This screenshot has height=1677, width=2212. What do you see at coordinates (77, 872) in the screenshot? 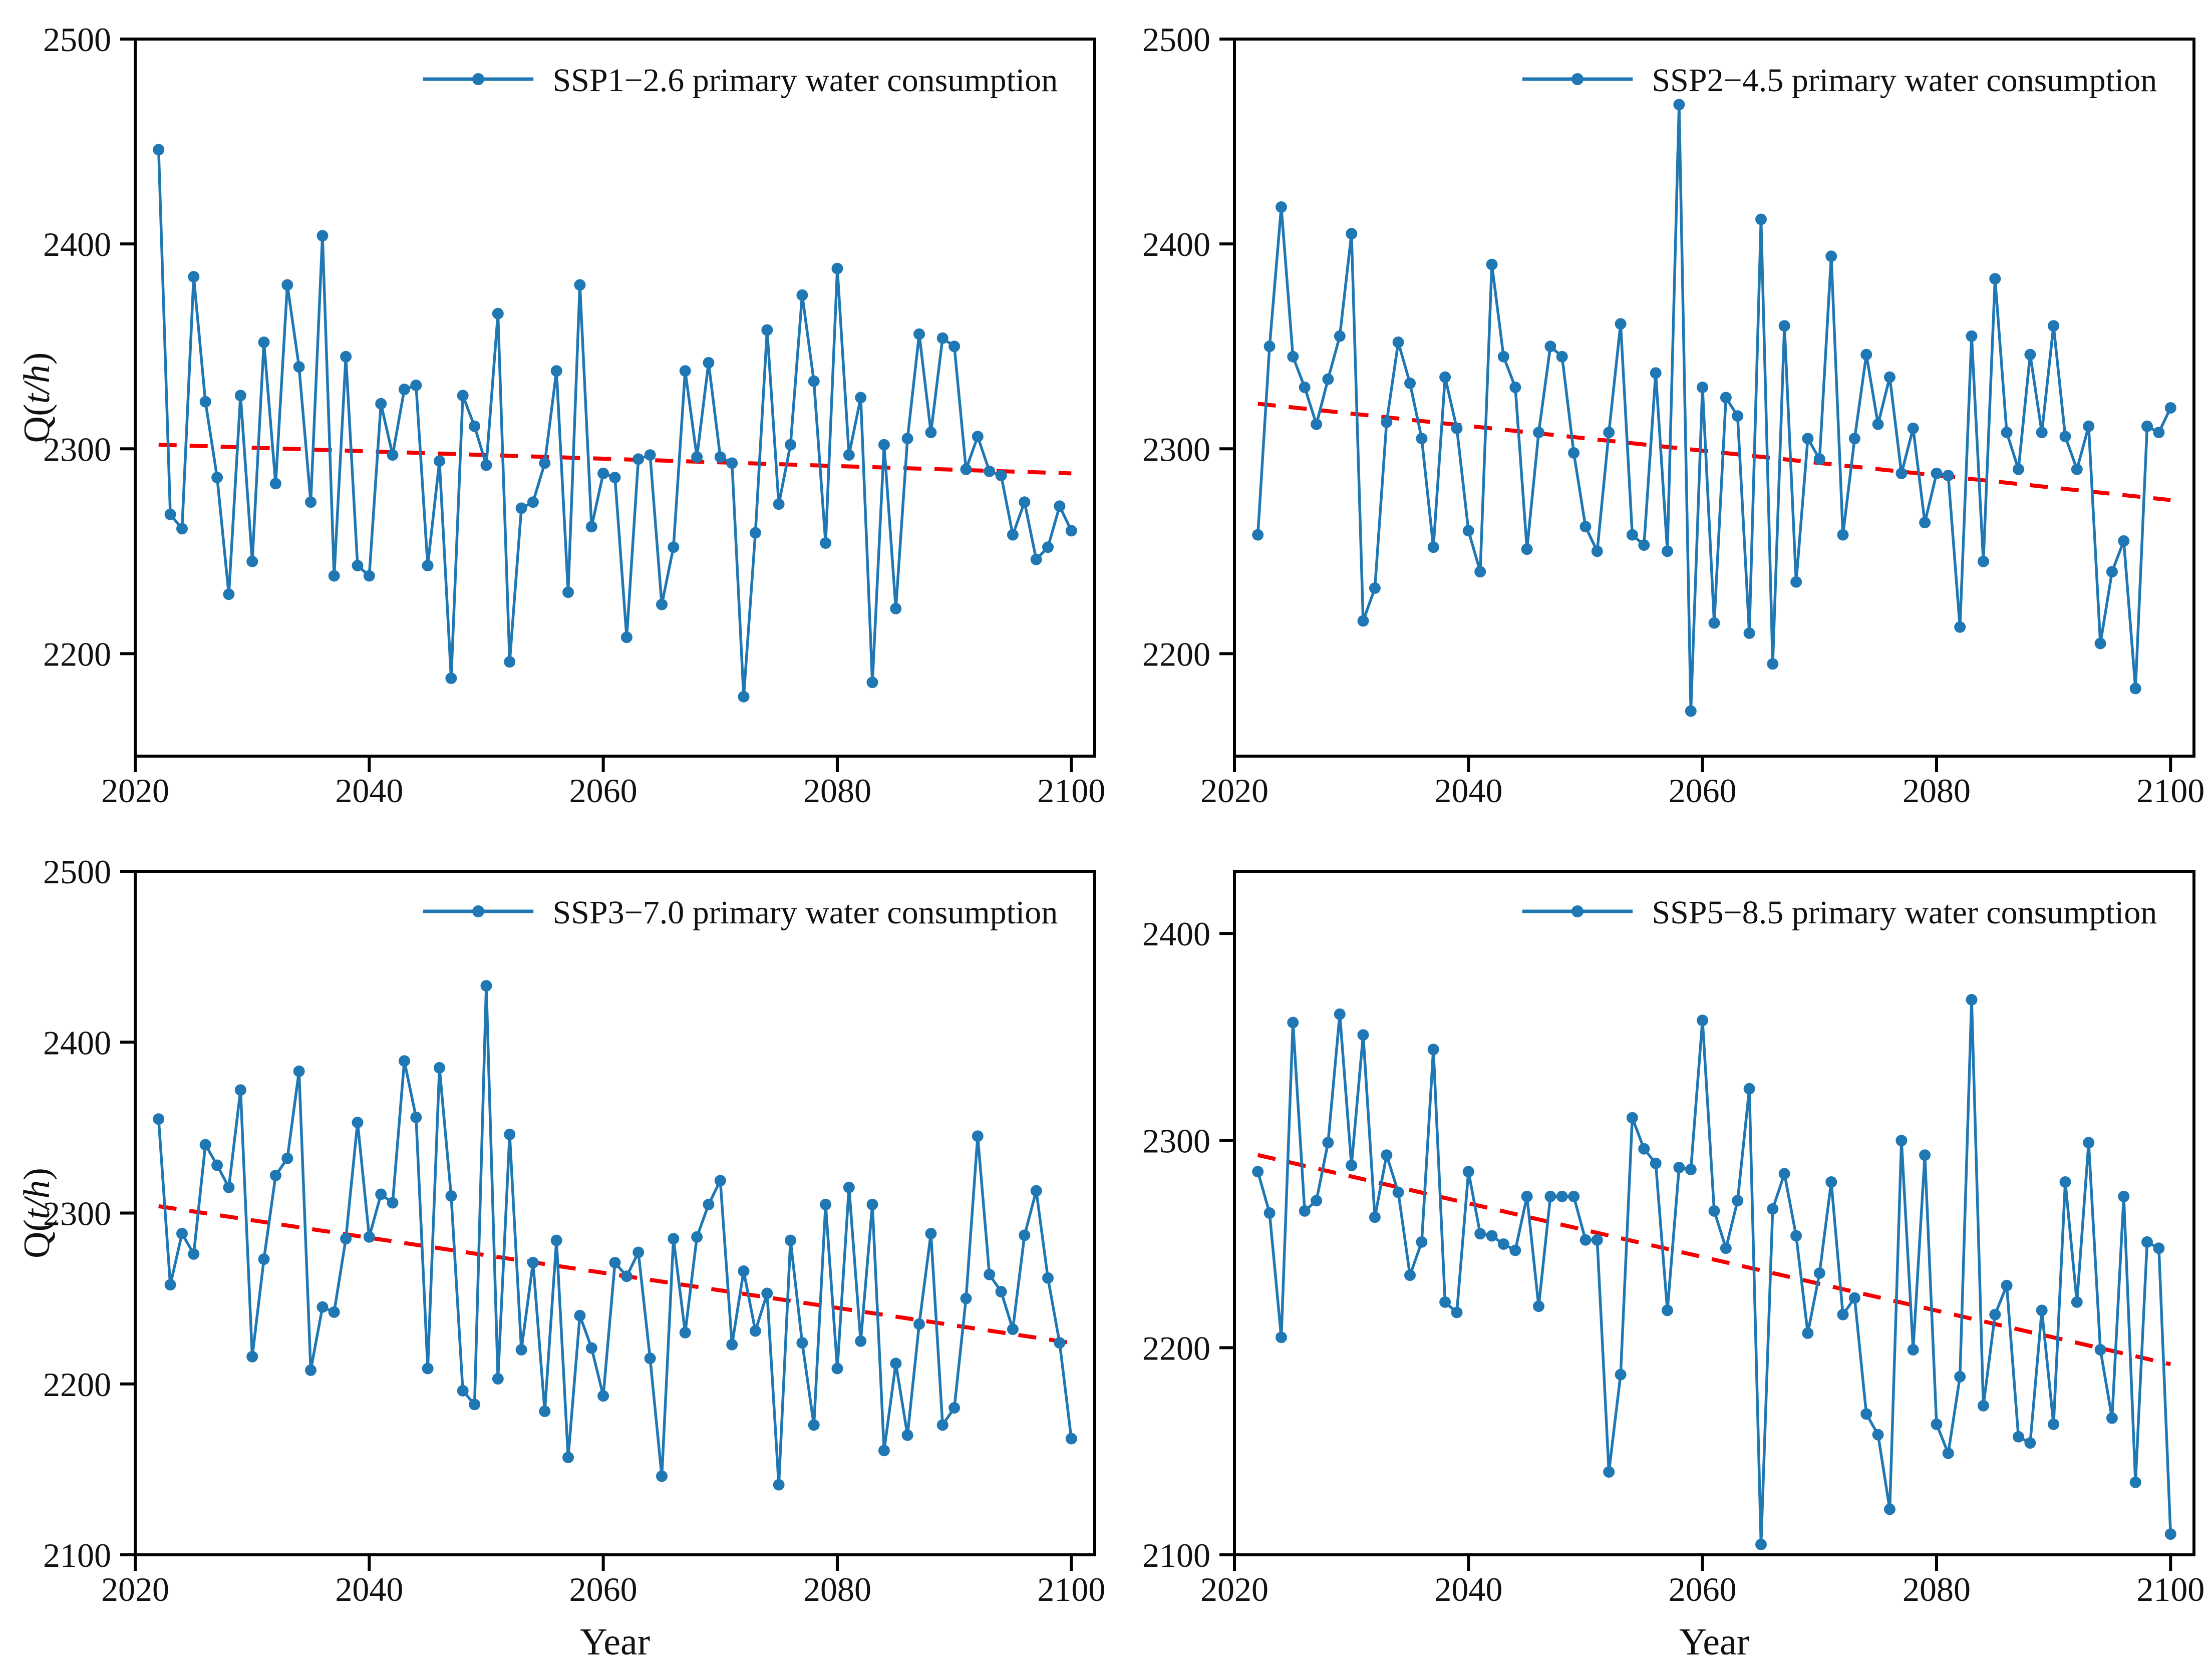
I see `y-axis-tick-label: 2500` at bounding box center [77, 872].